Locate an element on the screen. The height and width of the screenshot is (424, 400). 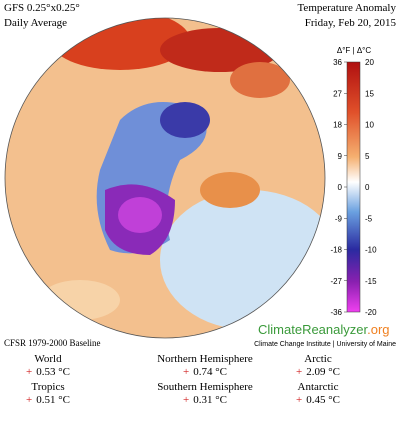
tick-c: 10 is located at coordinates (369, 125).